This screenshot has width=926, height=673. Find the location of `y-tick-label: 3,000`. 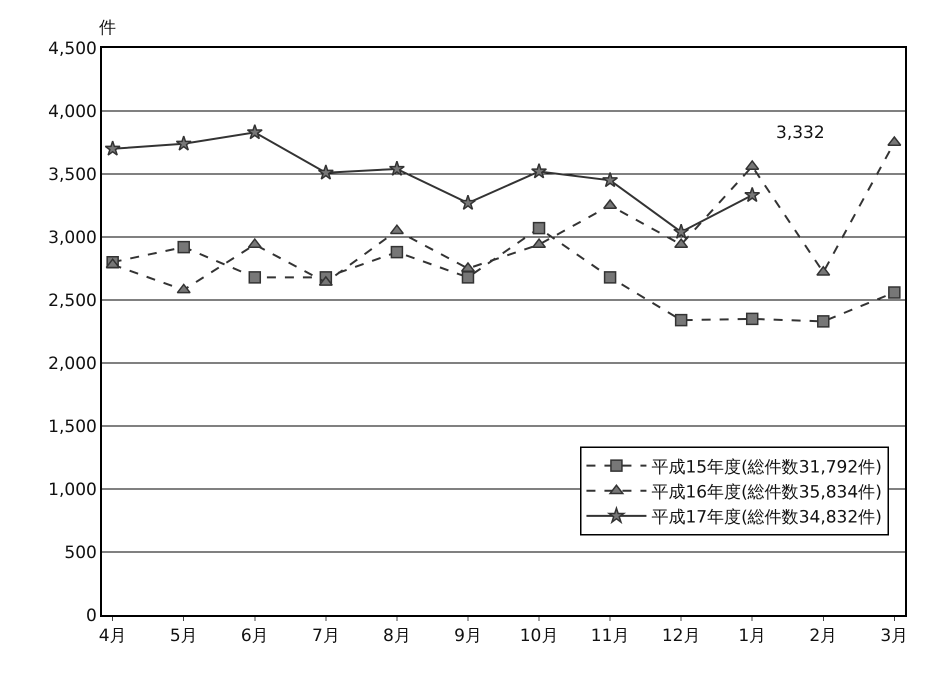

y-tick-label: 3,000 is located at coordinates (72, 238).